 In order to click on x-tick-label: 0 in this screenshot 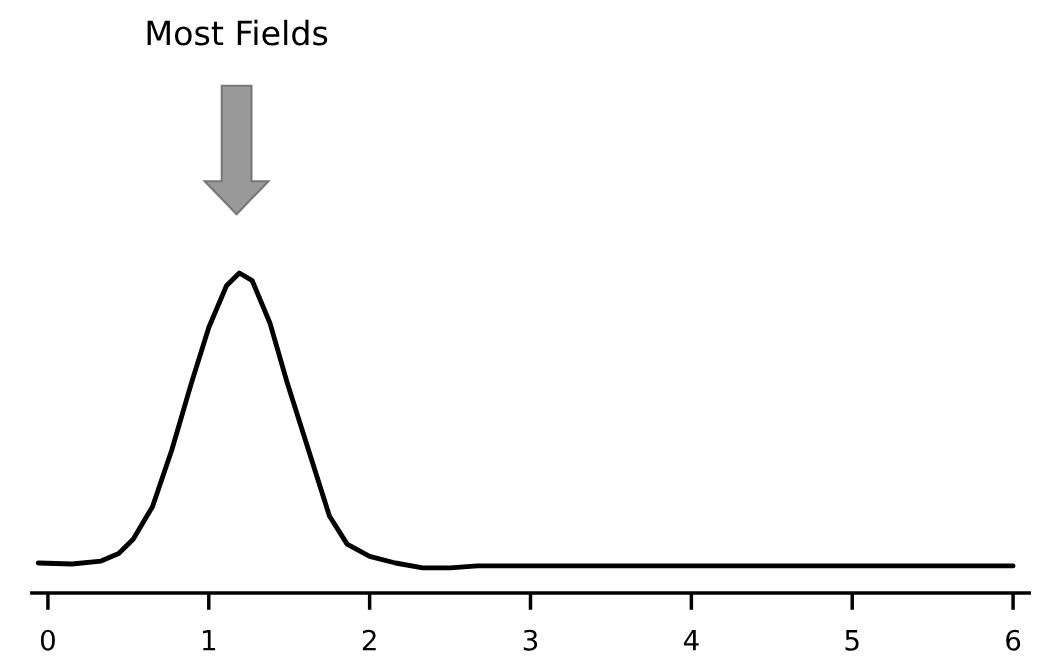, I will do `click(47, 640)`.